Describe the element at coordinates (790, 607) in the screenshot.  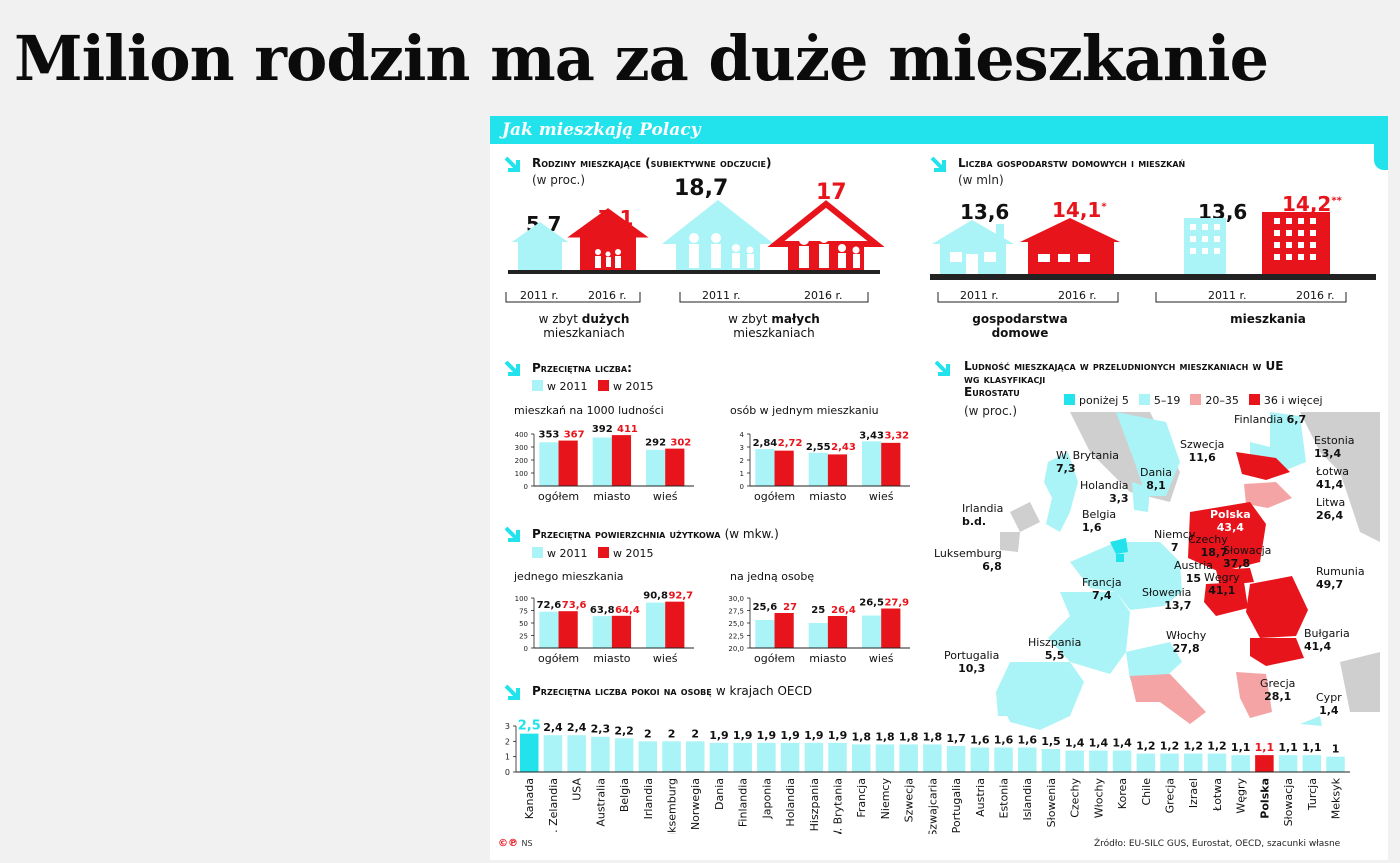
I see `value-label-2015: 27` at that location.